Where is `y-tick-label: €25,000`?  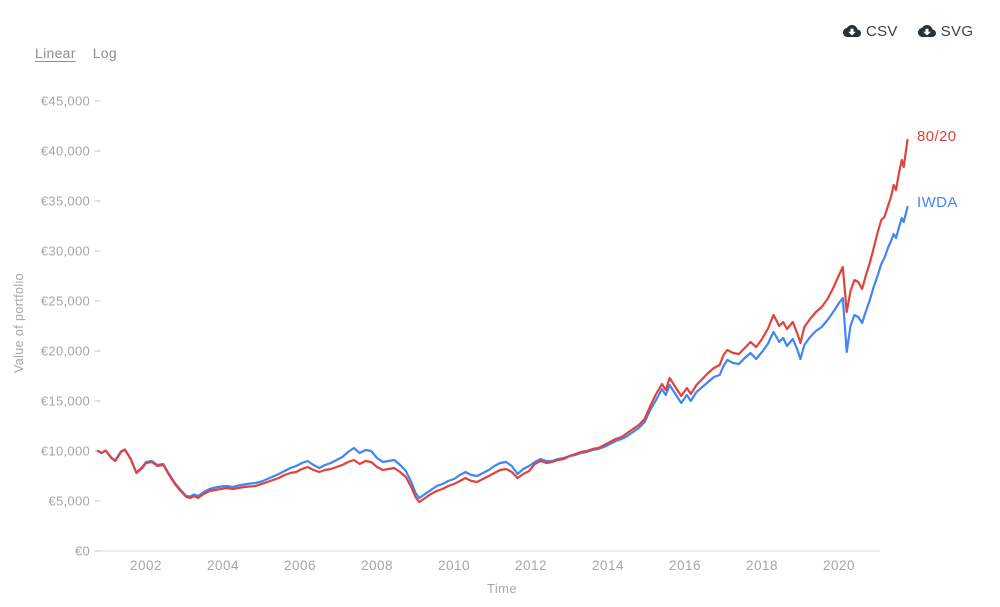 y-tick-label: €25,000 is located at coordinates (65, 301).